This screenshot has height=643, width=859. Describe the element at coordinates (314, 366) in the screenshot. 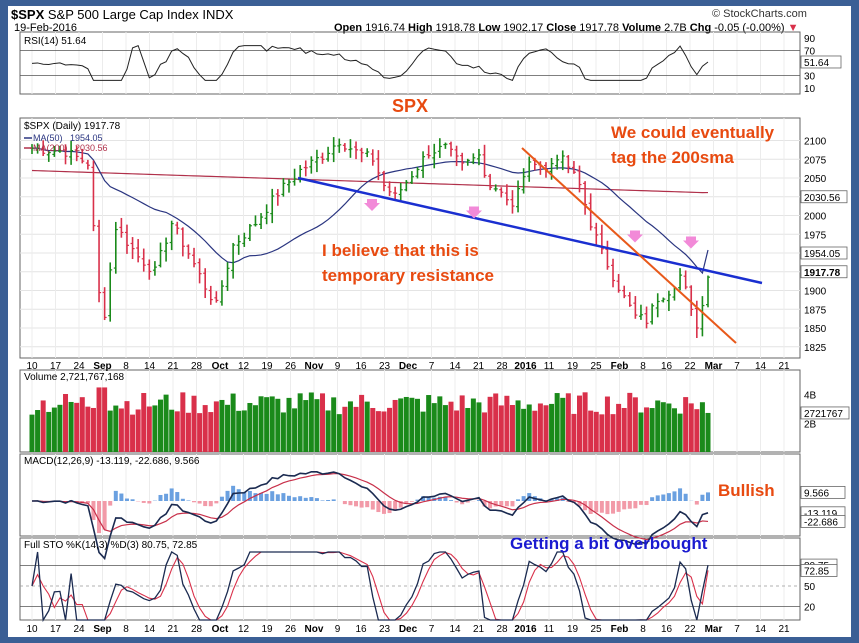

I see `x-tick-label: Nov` at that location.